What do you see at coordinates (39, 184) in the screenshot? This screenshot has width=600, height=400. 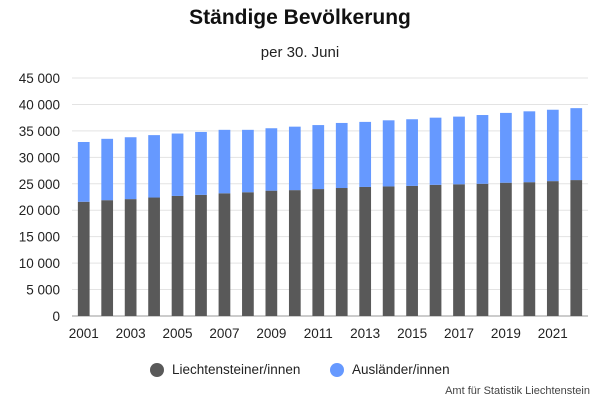 I see `y-tick-label: 25 000` at bounding box center [39, 184].